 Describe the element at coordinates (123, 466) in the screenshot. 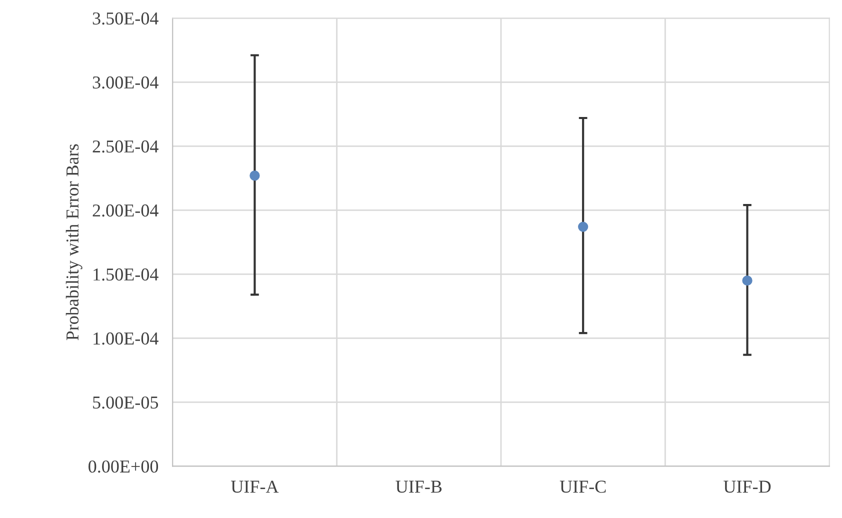

I see `y-tick-label: 0.00E+00` at that location.